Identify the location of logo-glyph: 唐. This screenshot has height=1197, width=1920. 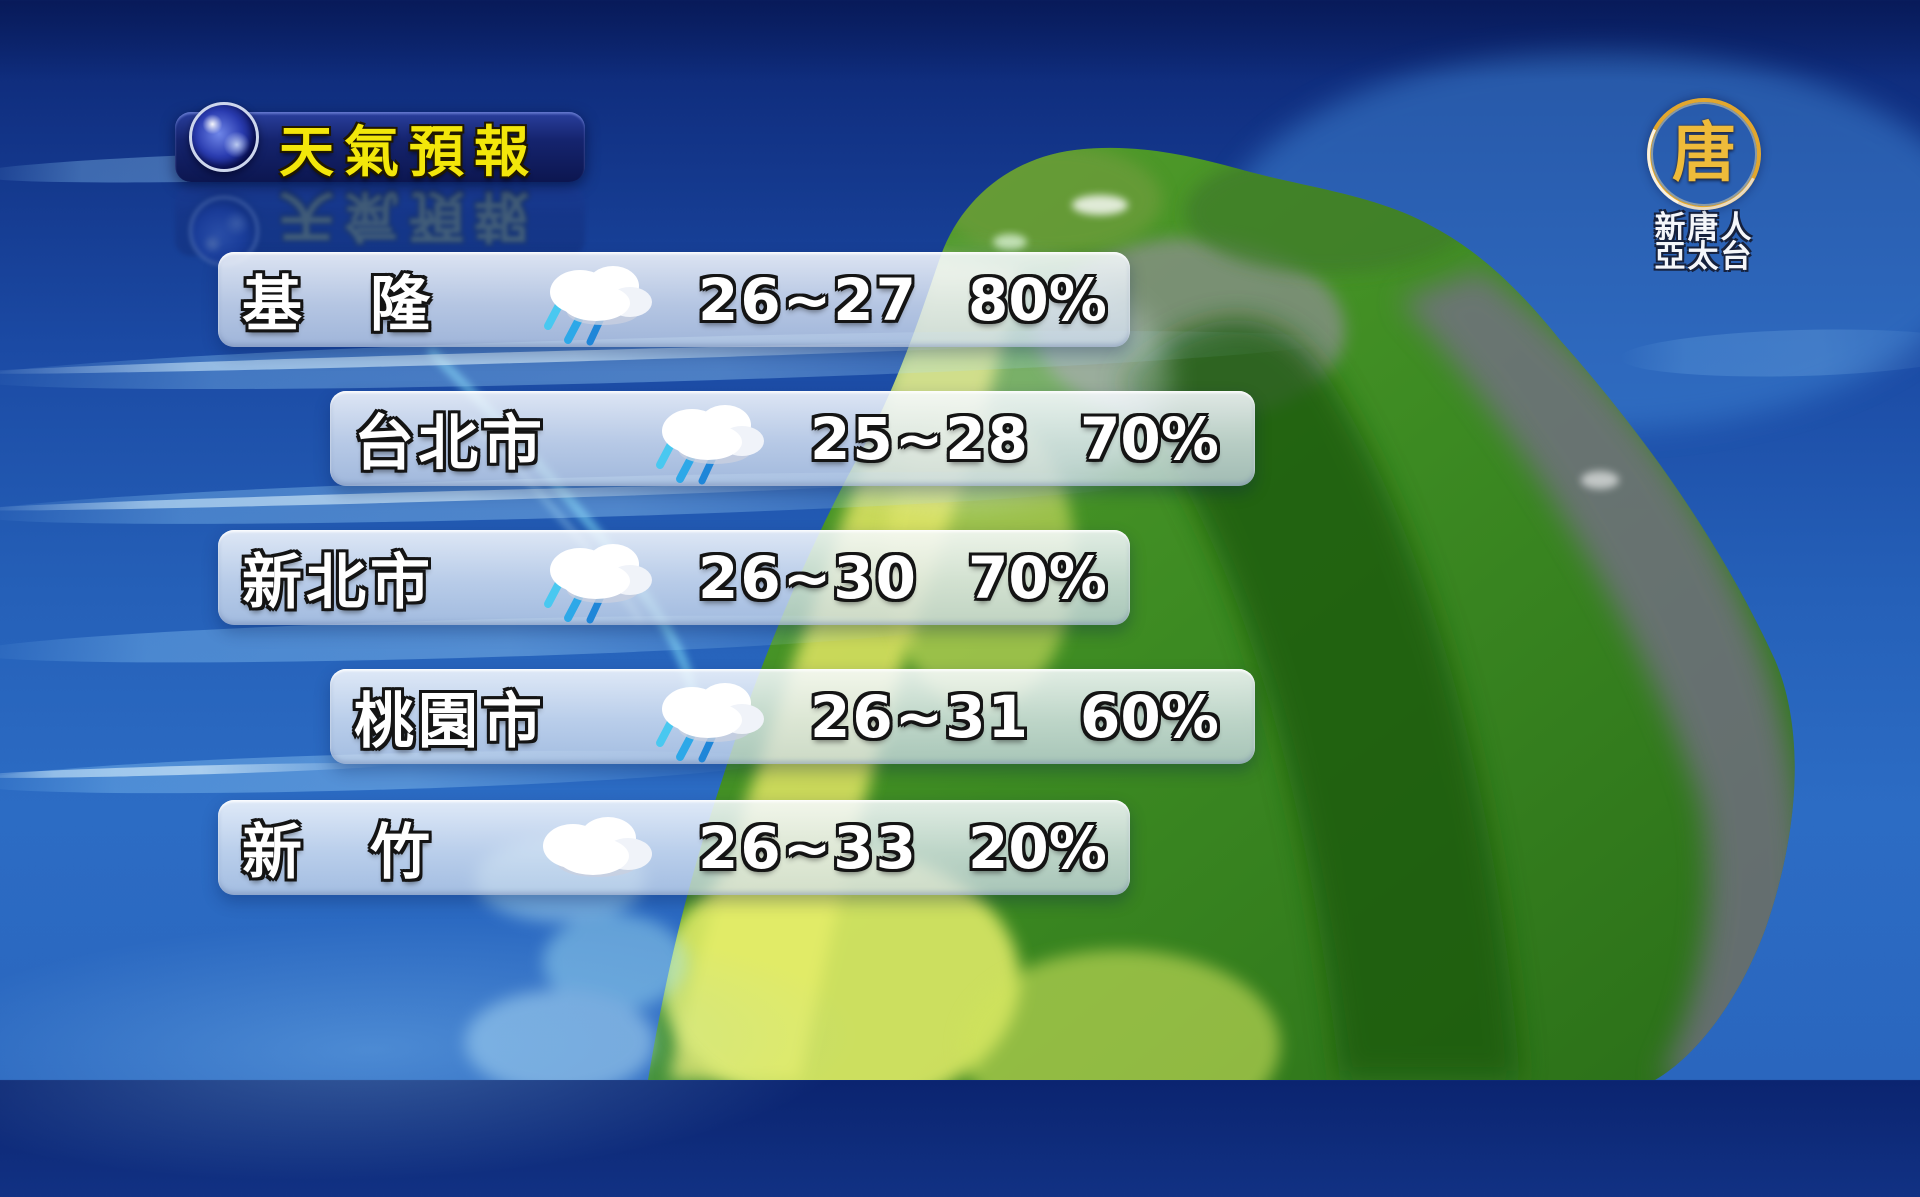
(1704, 154).